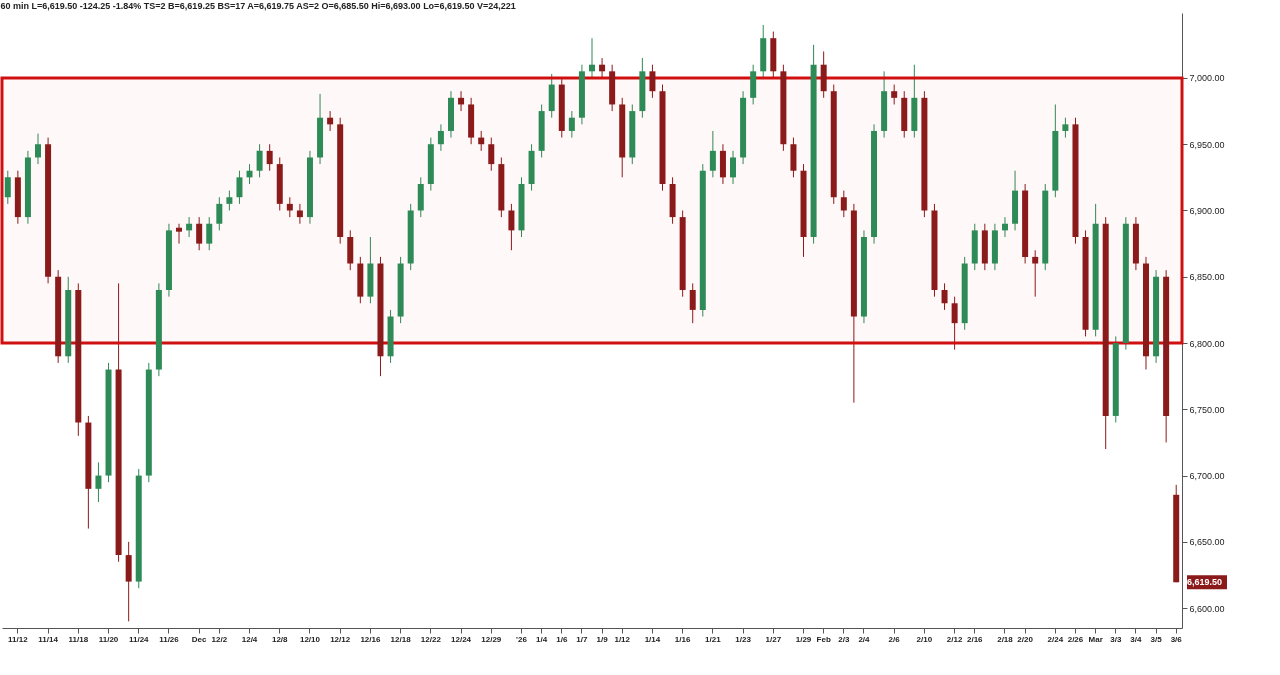 The height and width of the screenshot is (675, 1280). What do you see at coordinates (1207, 210) in the screenshot?
I see `y-tick-label: 6,900.00` at bounding box center [1207, 210].